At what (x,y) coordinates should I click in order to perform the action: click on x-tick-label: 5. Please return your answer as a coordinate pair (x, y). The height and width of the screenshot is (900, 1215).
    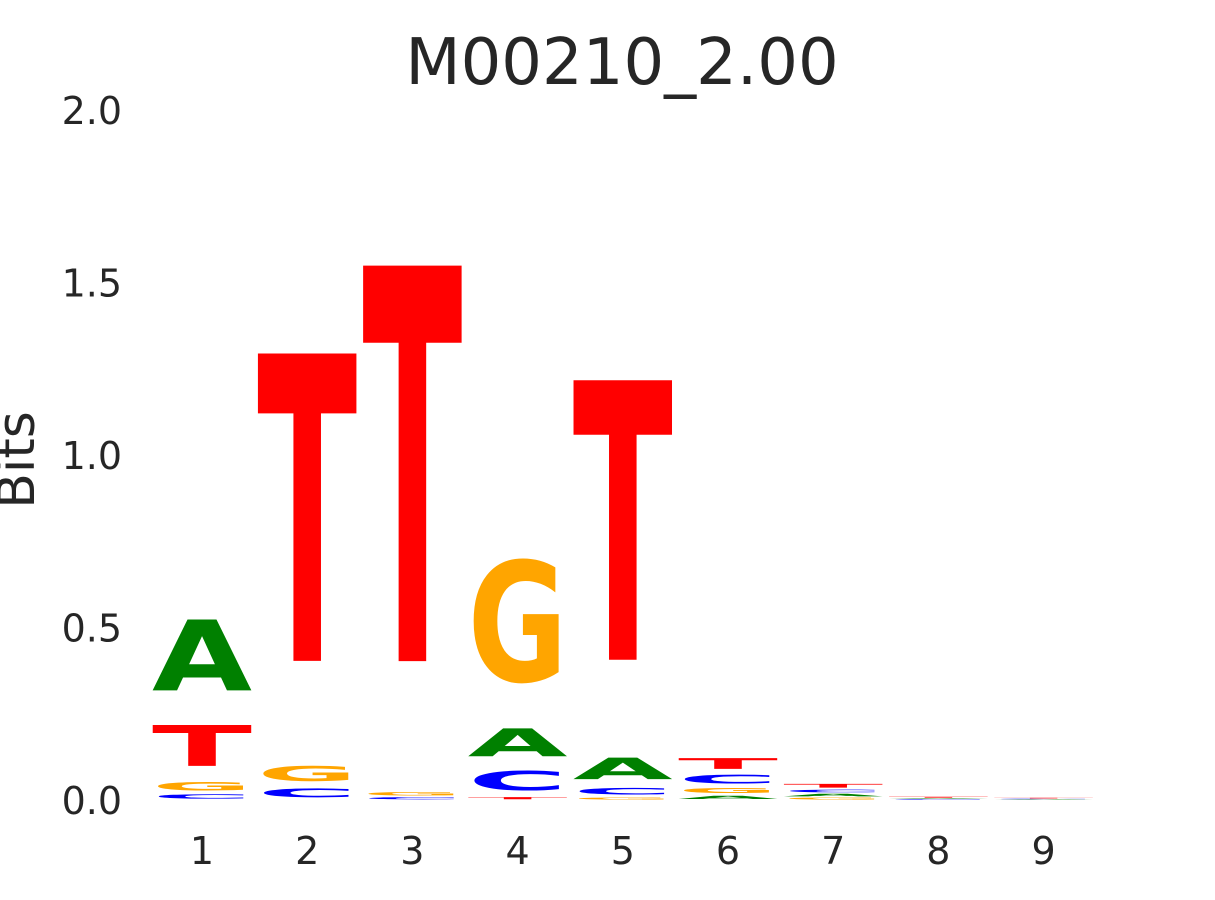
    Looking at the image, I should click on (623, 851).